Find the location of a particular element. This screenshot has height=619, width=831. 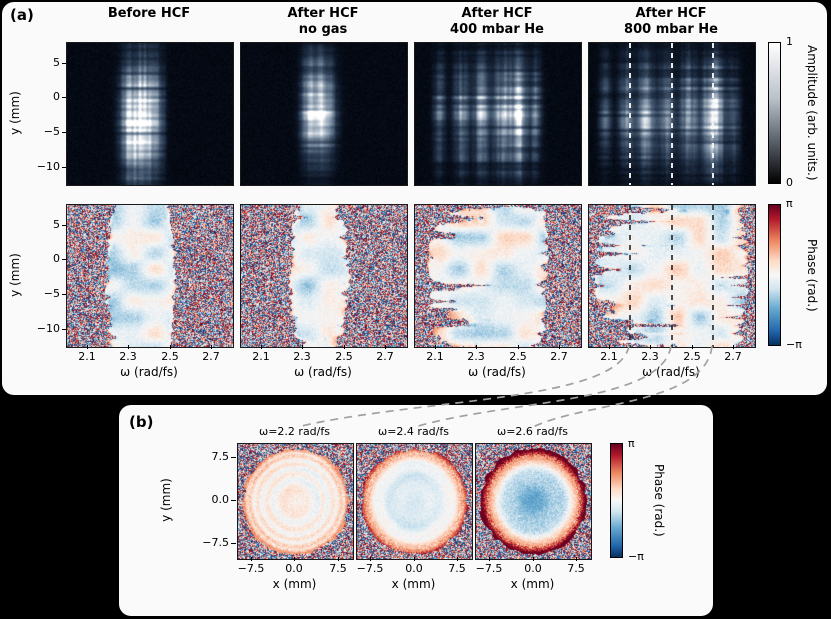

y-tick: 7.5 is located at coordinates (214, 456).